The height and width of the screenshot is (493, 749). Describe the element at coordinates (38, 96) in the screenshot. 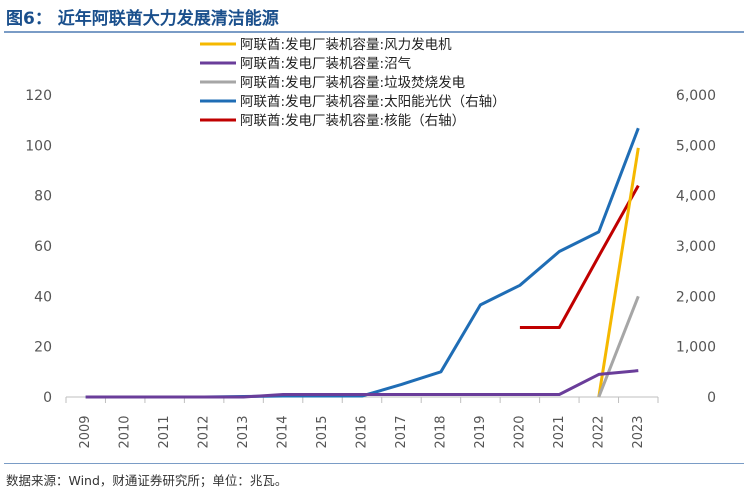

I see `left-tick-label: 120` at that location.